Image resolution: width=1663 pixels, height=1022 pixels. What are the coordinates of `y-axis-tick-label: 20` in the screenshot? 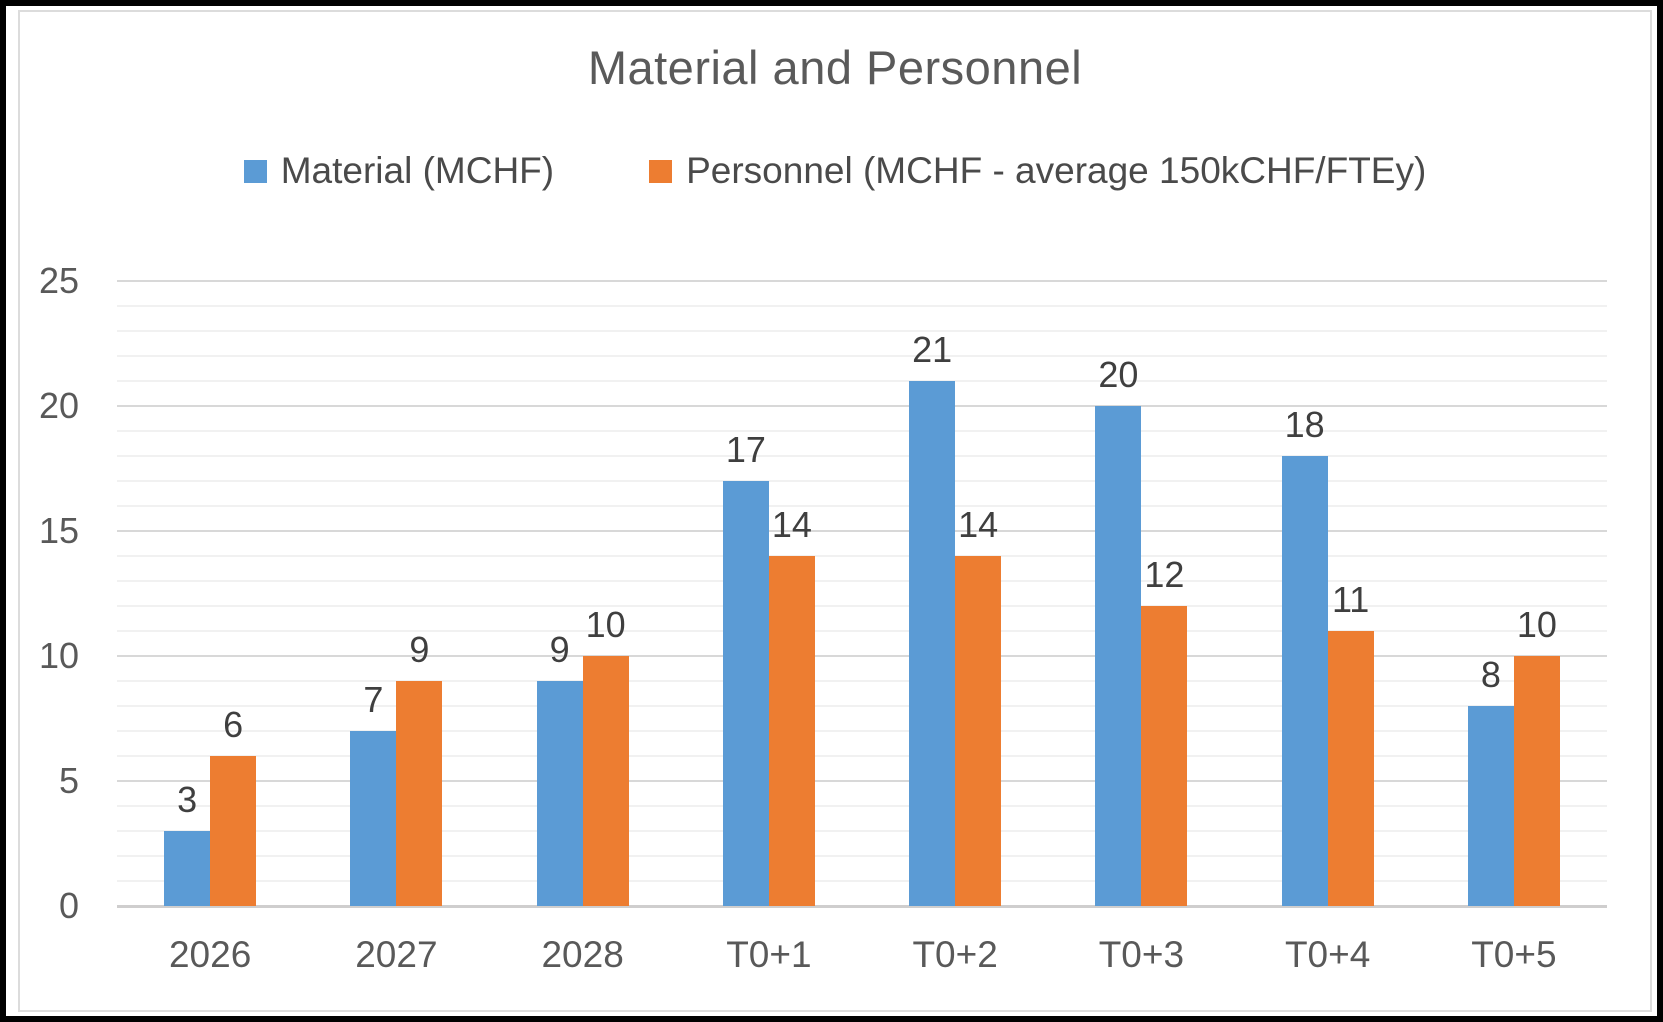 It's located at (58, 405).